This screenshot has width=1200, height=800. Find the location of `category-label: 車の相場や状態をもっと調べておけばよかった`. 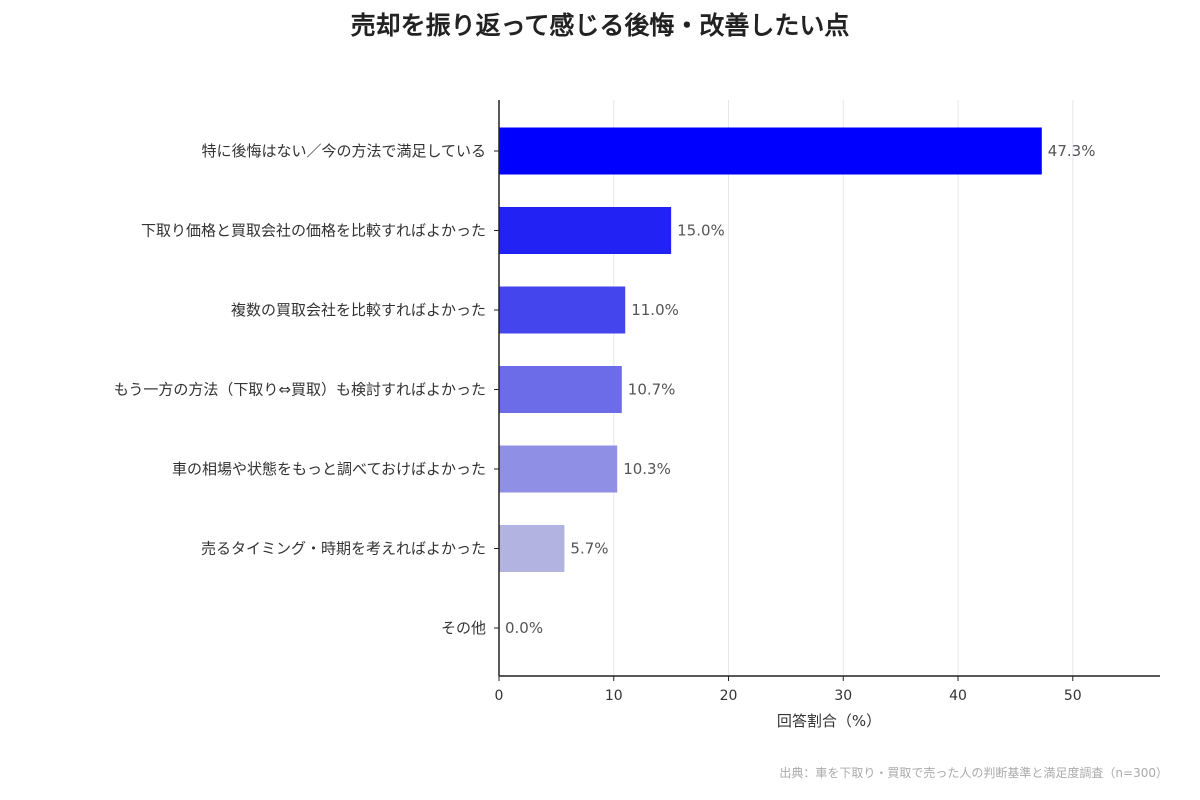

category-label: 車の相場や状態をもっと調べておけばよかった is located at coordinates (329, 469).